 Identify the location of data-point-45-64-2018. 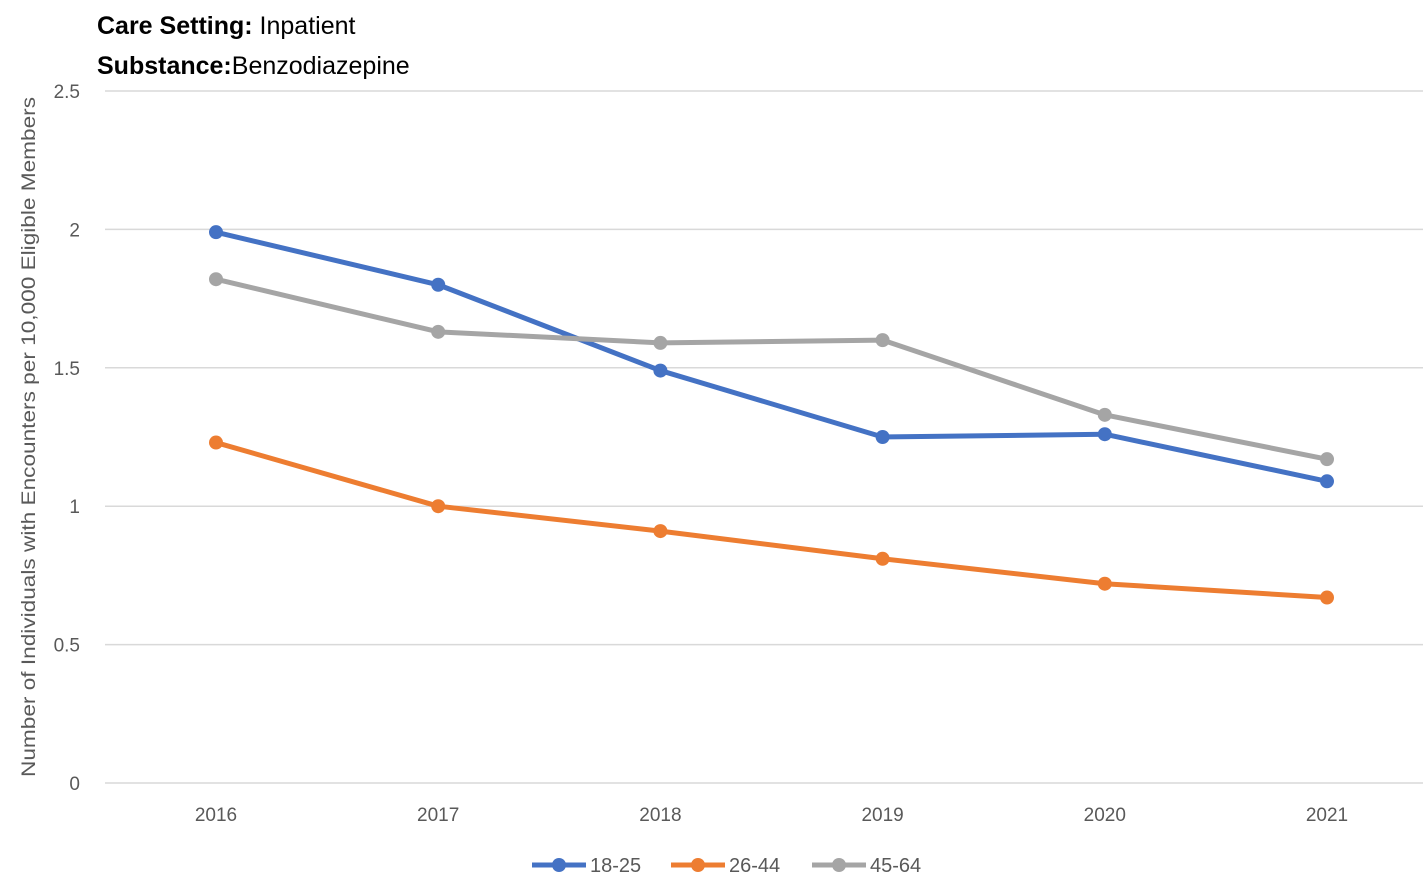
(660, 342).